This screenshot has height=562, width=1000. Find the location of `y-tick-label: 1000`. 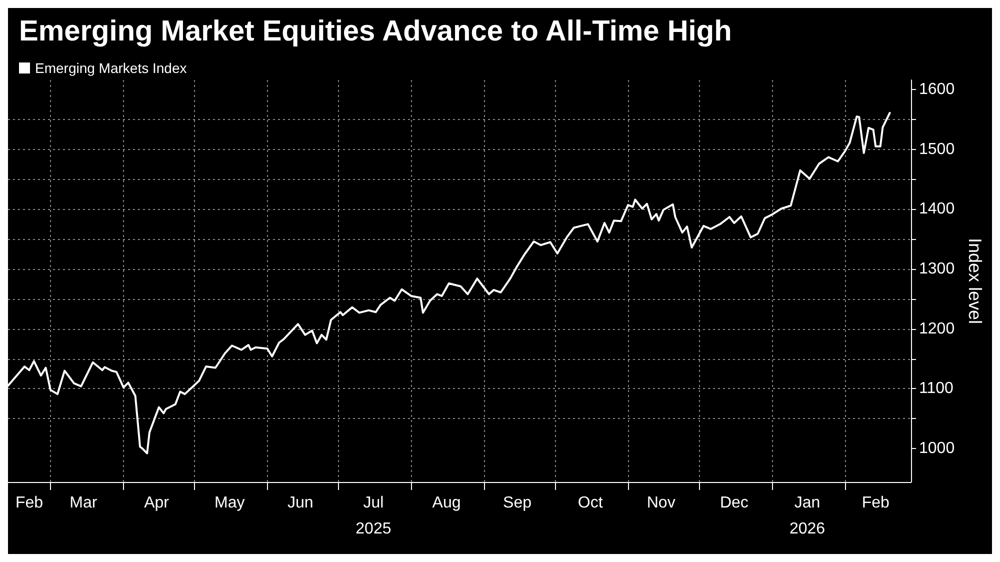

y-tick-label: 1000 is located at coordinates (937, 448).